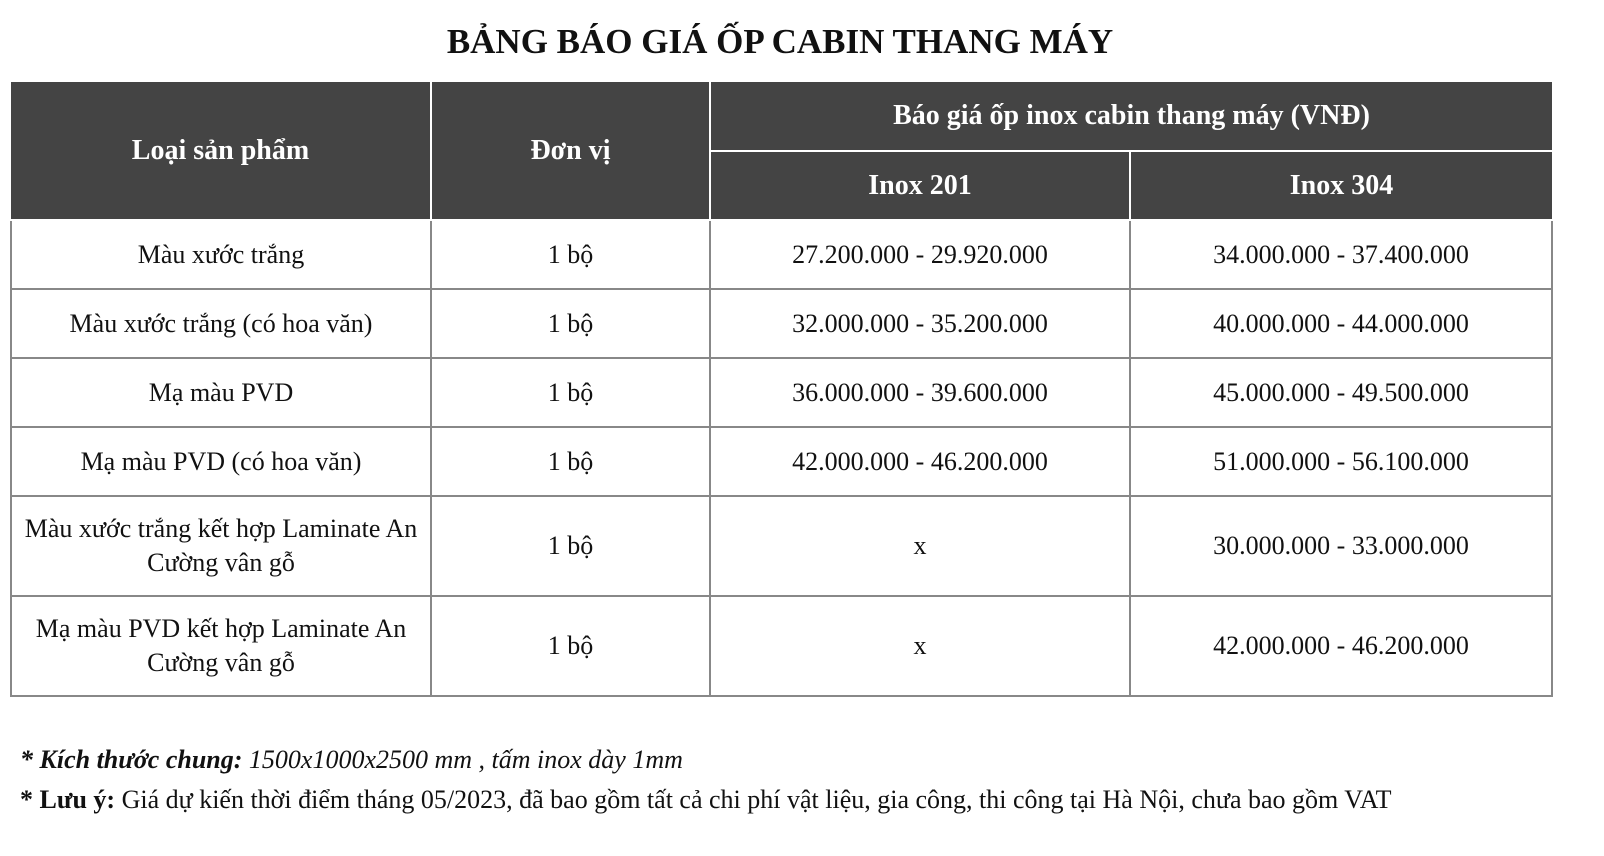  What do you see at coordinates (780, 41) in the screenshot?
I see `page-title: BẢNG BÁO GIÁ ỐP CABIN THANG MÁY` at bounding box center [780, 41].